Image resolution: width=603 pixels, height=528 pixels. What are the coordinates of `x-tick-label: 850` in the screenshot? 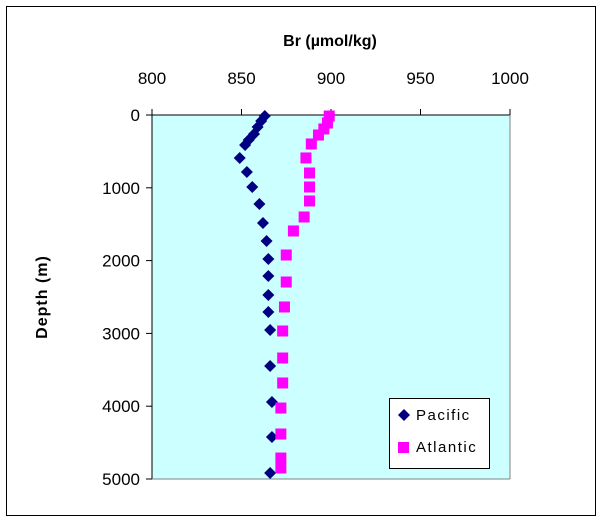 It's located at (241, 78).